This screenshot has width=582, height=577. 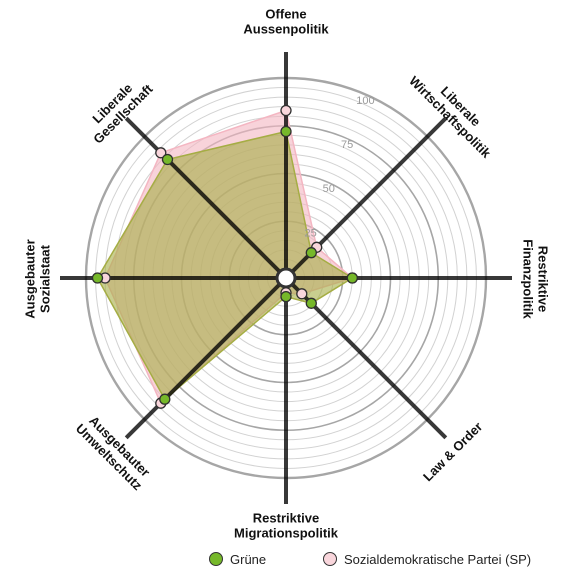 I want to click on legend-label-sozialdemokratische-partei-sp: Sozialdemokratische Partei (SP), so click(x=437, y=559).